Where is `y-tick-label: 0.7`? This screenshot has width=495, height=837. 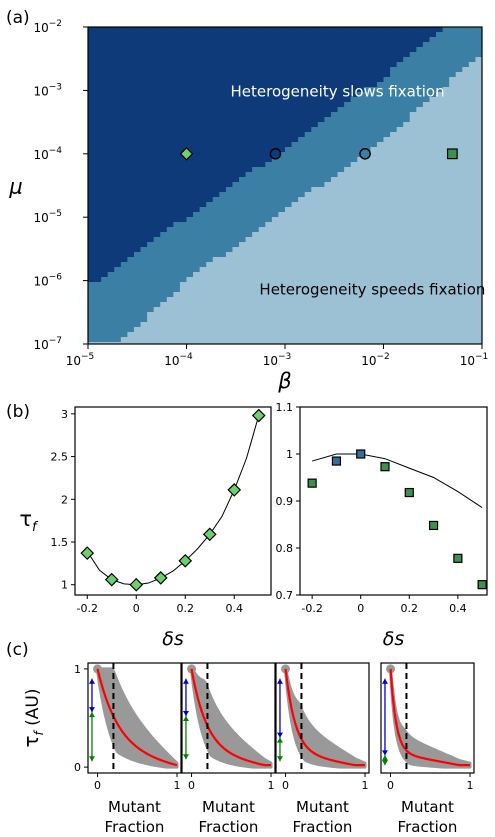 y-tick-label: 0.7 is located at coordinates (285, 595).